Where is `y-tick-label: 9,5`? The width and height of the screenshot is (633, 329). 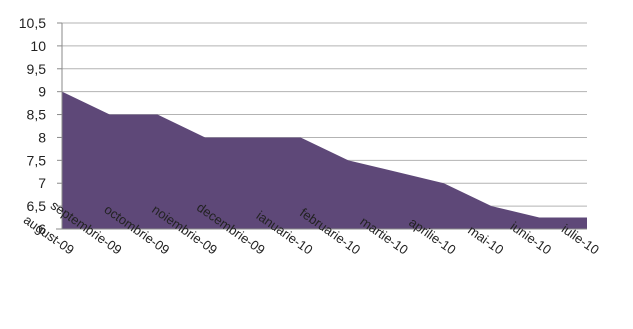
y-tick-label: 9,5 is located at coordinates (37, 69).